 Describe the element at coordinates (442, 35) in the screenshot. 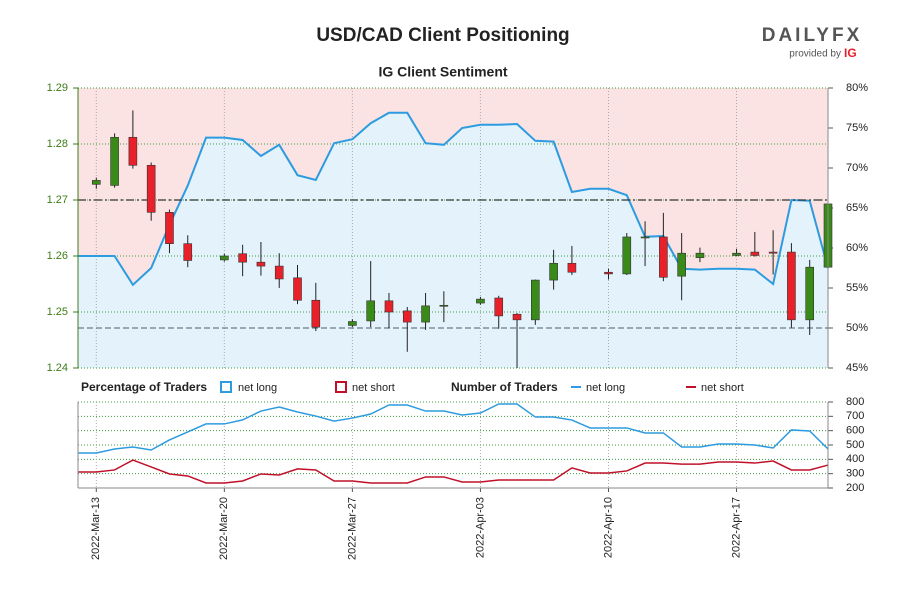

I see `chart-title: USD/CAD Client Positioning` at that location.